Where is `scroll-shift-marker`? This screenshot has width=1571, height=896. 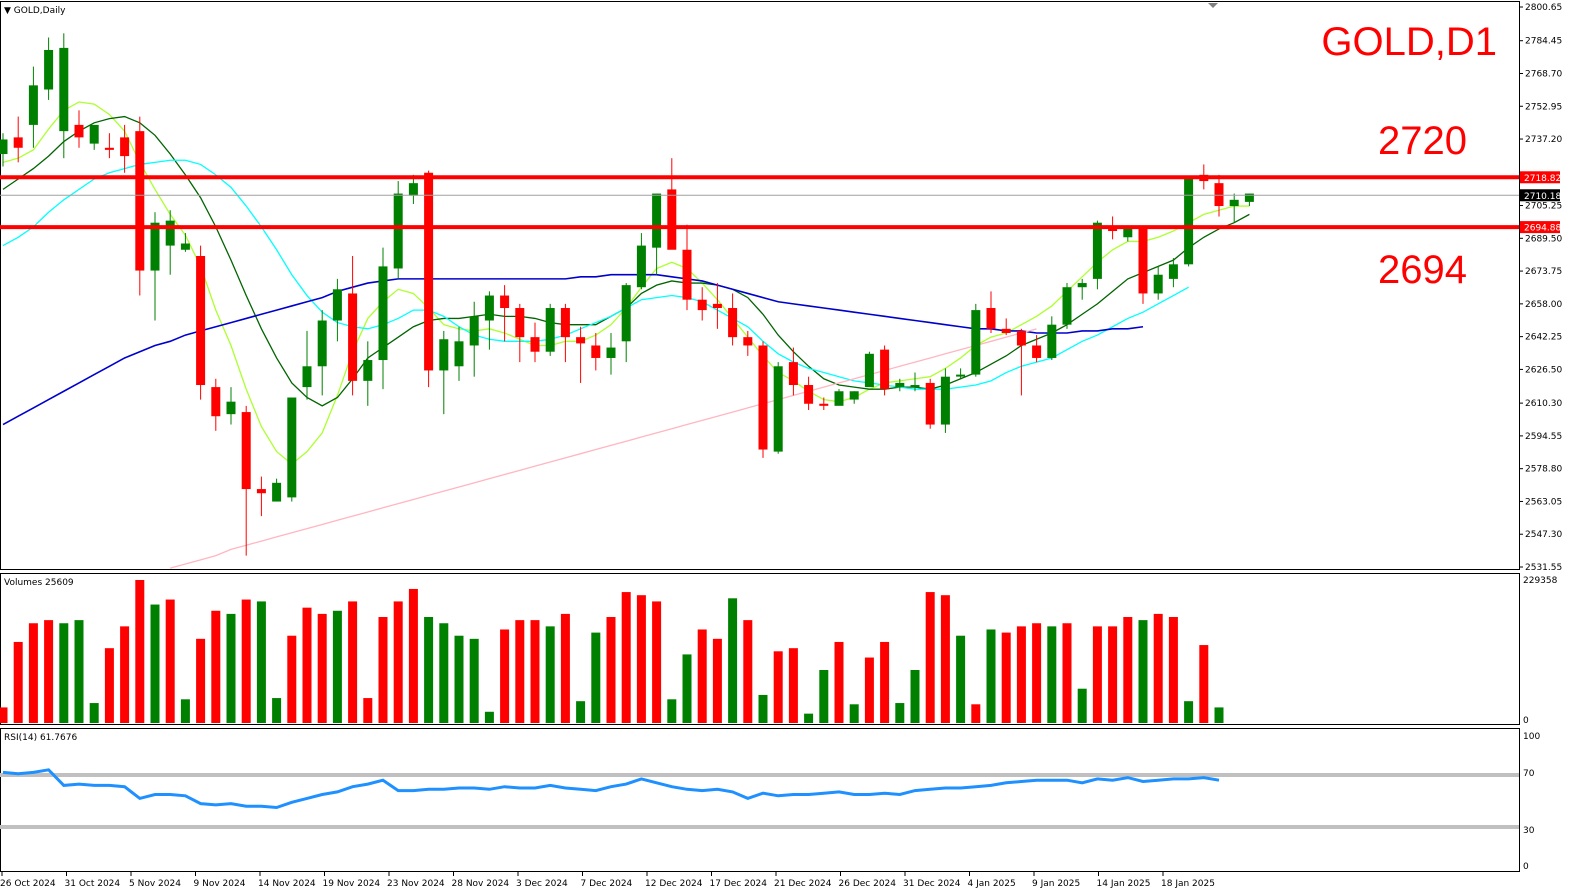 scroll-shift-marker is located at coordinates (1213, 5).